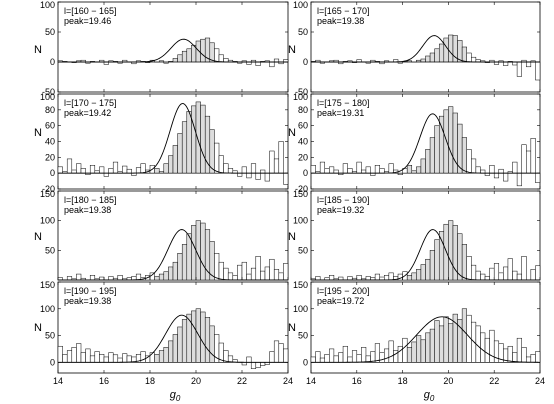 This screenshot has height=404, width=554. Describe the element at coordinates (303, 126) in the screenshot. I see `y-tick-label: 60` at that location.